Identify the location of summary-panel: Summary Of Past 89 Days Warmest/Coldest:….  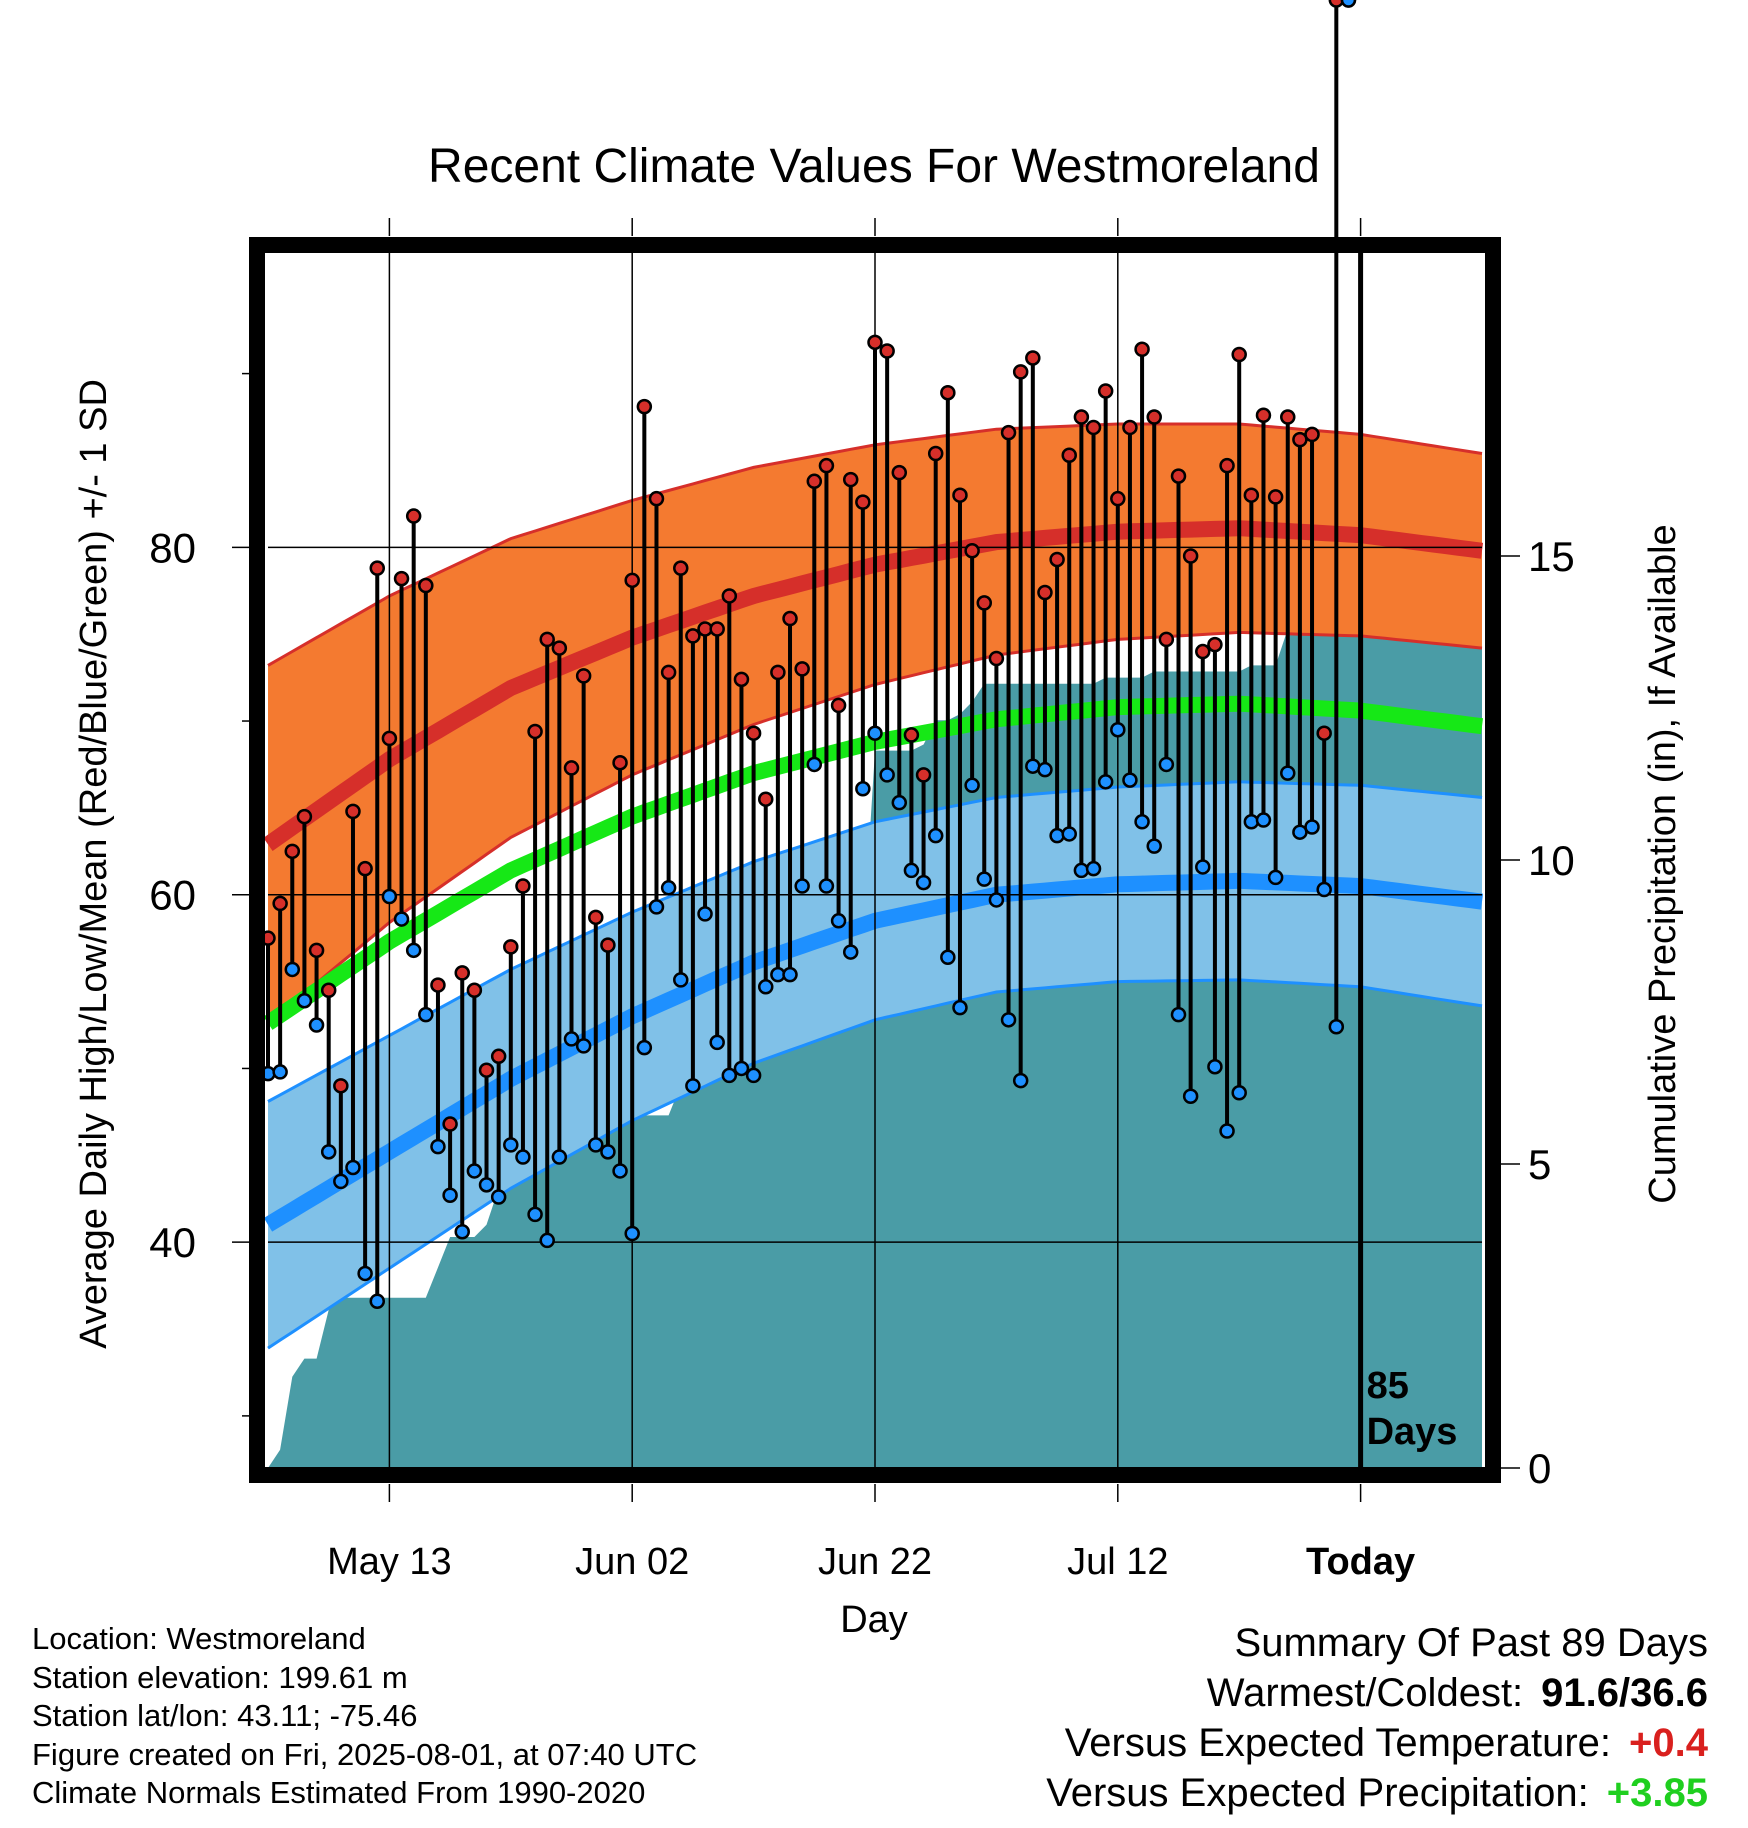
(1377, 1718).